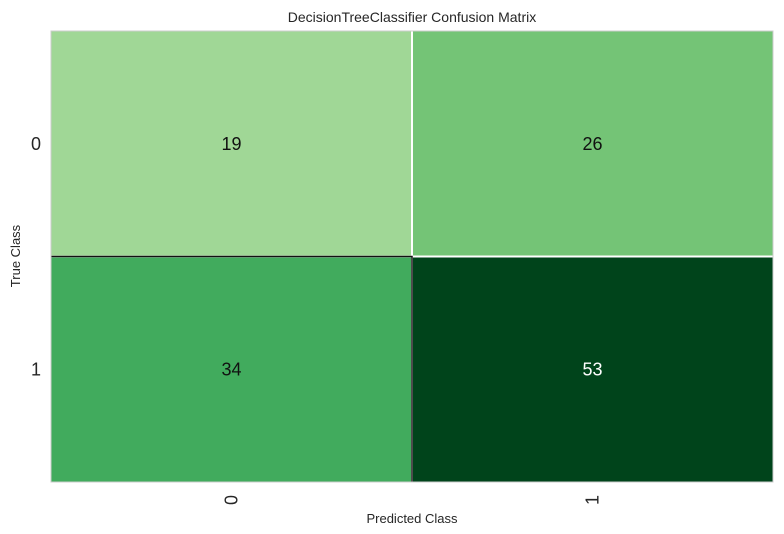 The height and width of the screenshot is (534, 784). I want to click on cell-value-label-1-1: 53, so click(592, 369).